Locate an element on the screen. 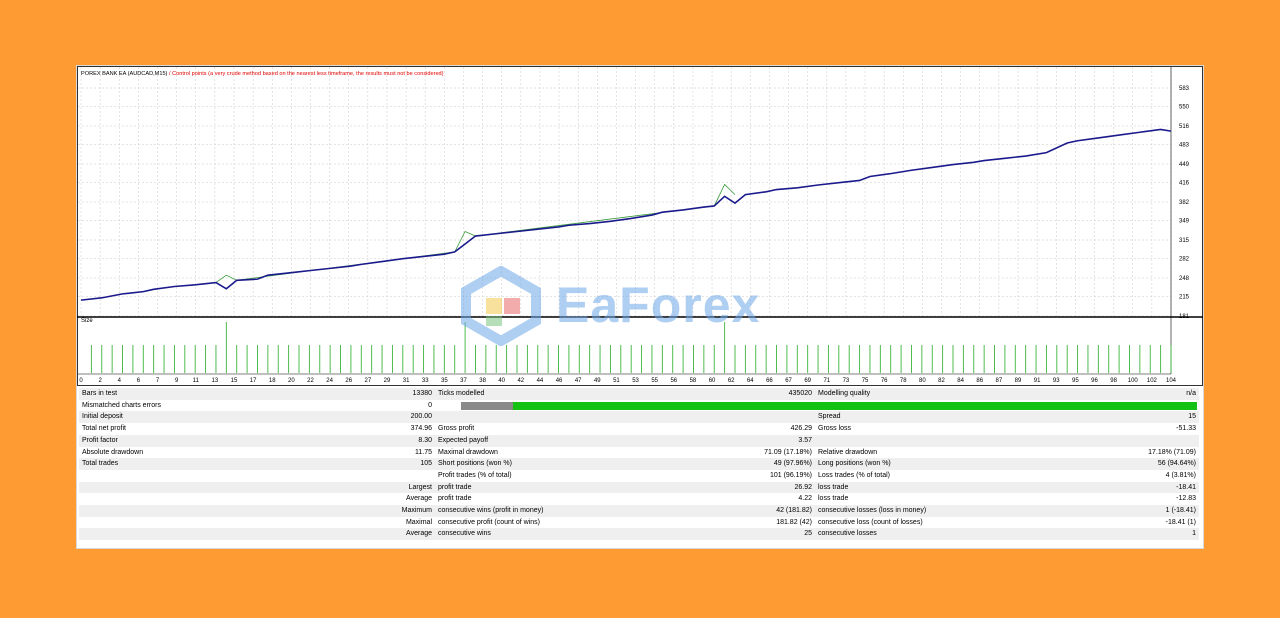 The image size is (1280, 618). x-tick-label: 37 is located at coordinates (463, 381).